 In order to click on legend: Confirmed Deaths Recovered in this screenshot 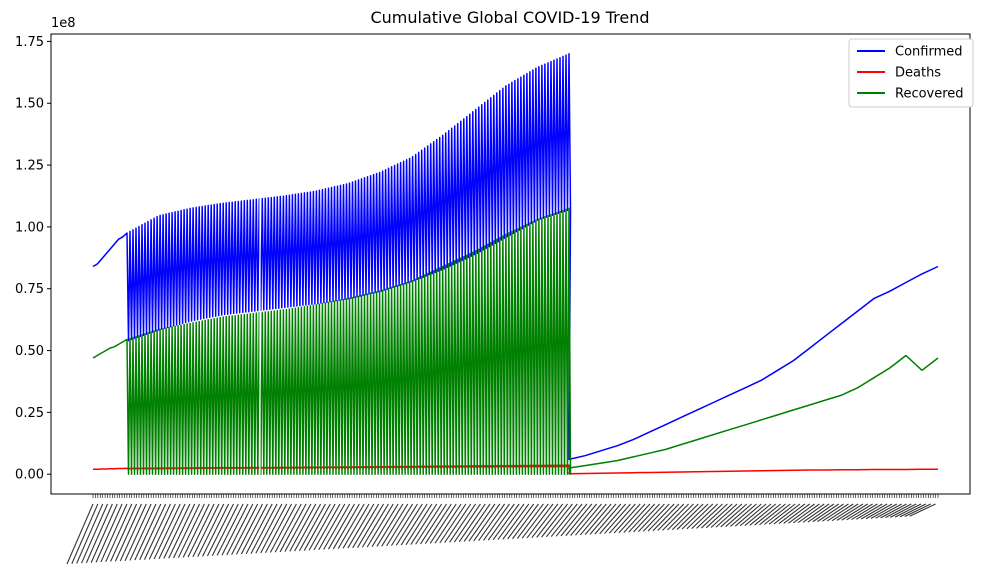, I will do `click(911, 73)`.